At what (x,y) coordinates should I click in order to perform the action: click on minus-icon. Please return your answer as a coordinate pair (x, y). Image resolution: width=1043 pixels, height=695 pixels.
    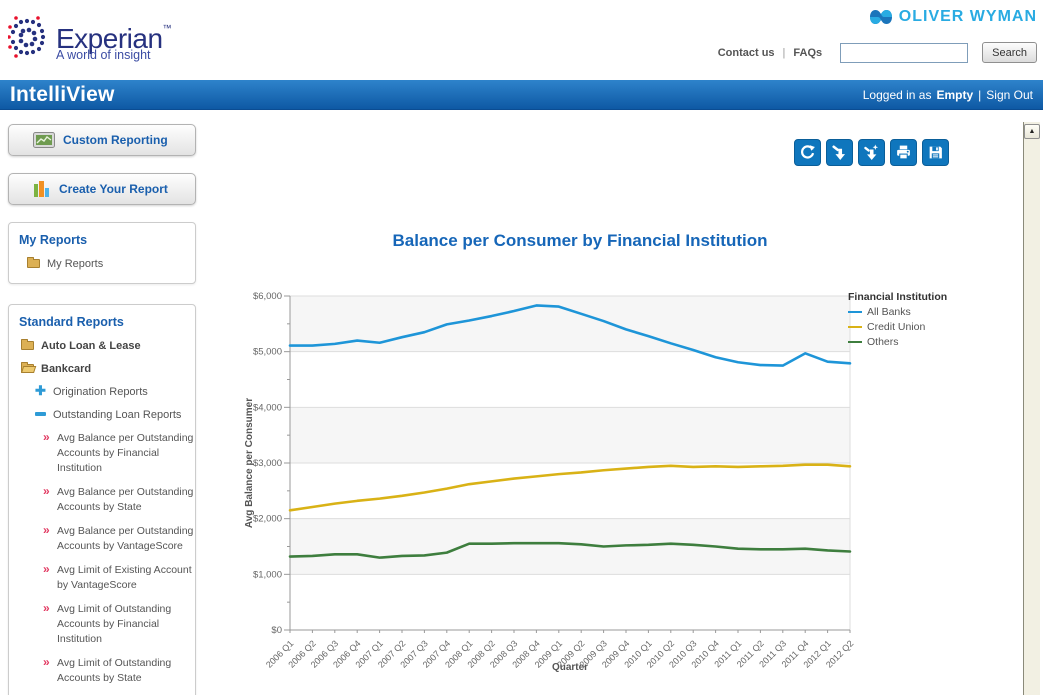
    Looking at the image, I should click on (40, 414).